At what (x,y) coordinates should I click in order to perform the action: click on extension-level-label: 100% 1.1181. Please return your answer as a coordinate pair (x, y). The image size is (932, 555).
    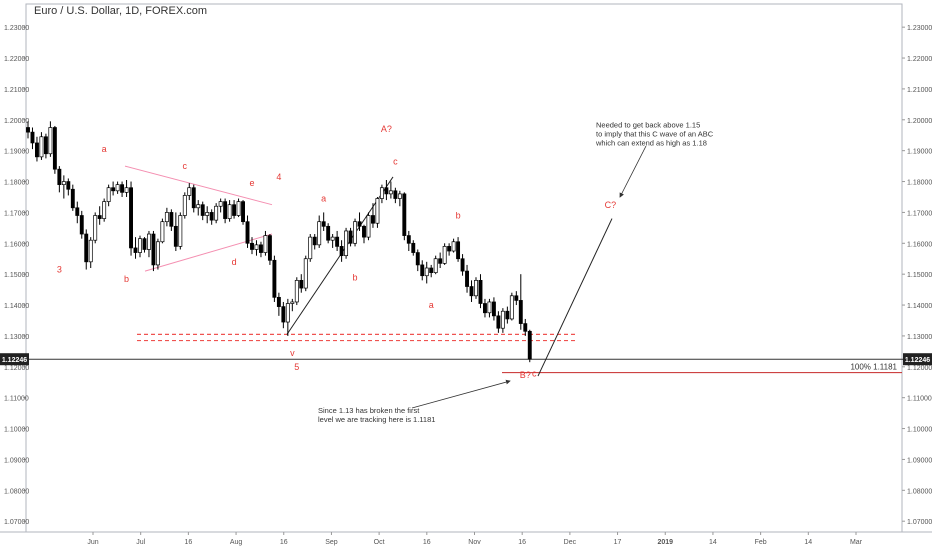
    Looking at the image, I should click on (873, 367).